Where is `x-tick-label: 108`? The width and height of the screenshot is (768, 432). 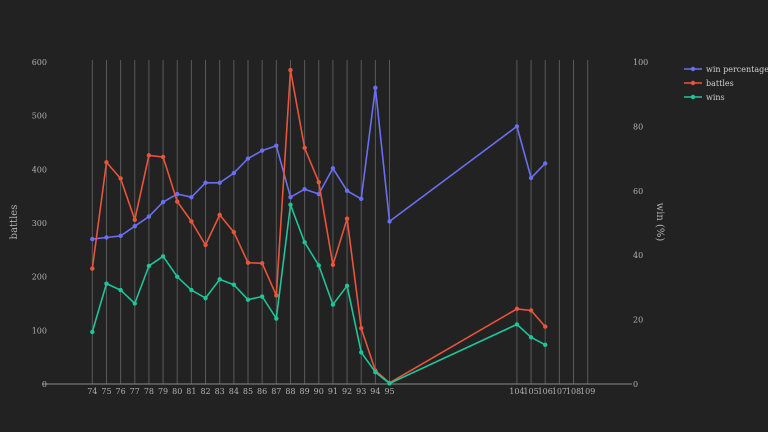
x-tick-label: 108 is located at coordinates (573, 391).